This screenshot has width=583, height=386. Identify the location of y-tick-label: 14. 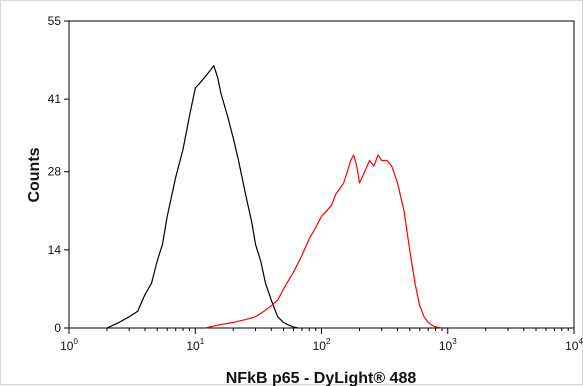
(55, 250).